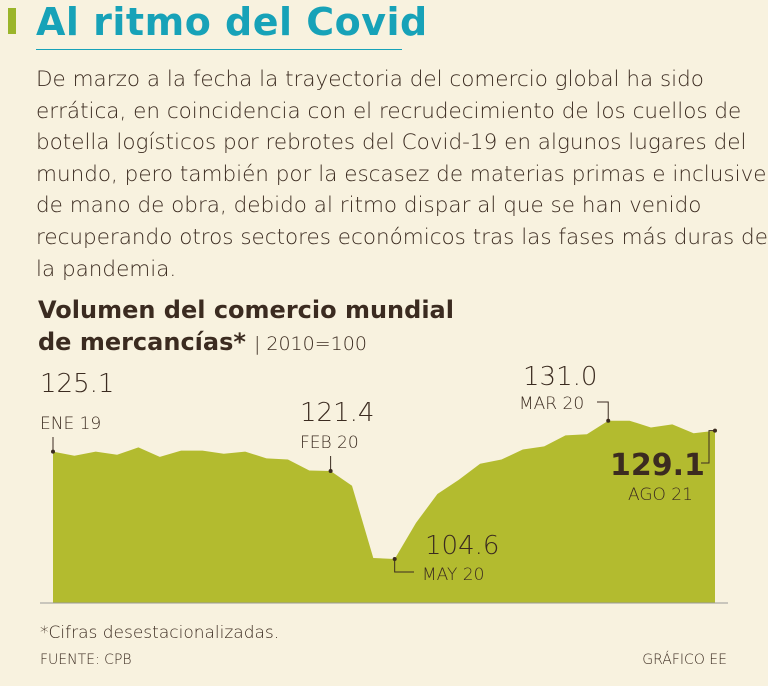  Describe the element at coordinates (106, 269) in the screenshot. I see `paragraph-line: la pandemia.` at that location.